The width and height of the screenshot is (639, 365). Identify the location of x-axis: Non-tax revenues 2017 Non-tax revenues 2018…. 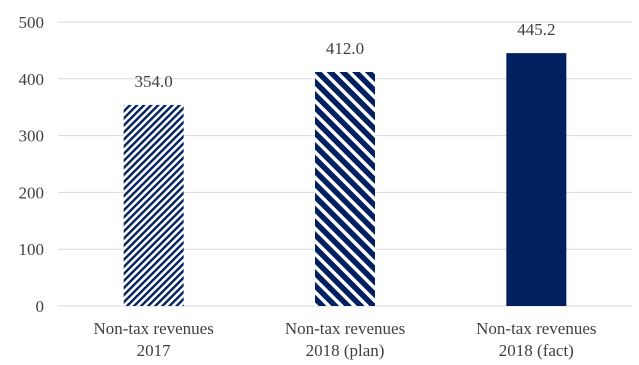
(344, 339).